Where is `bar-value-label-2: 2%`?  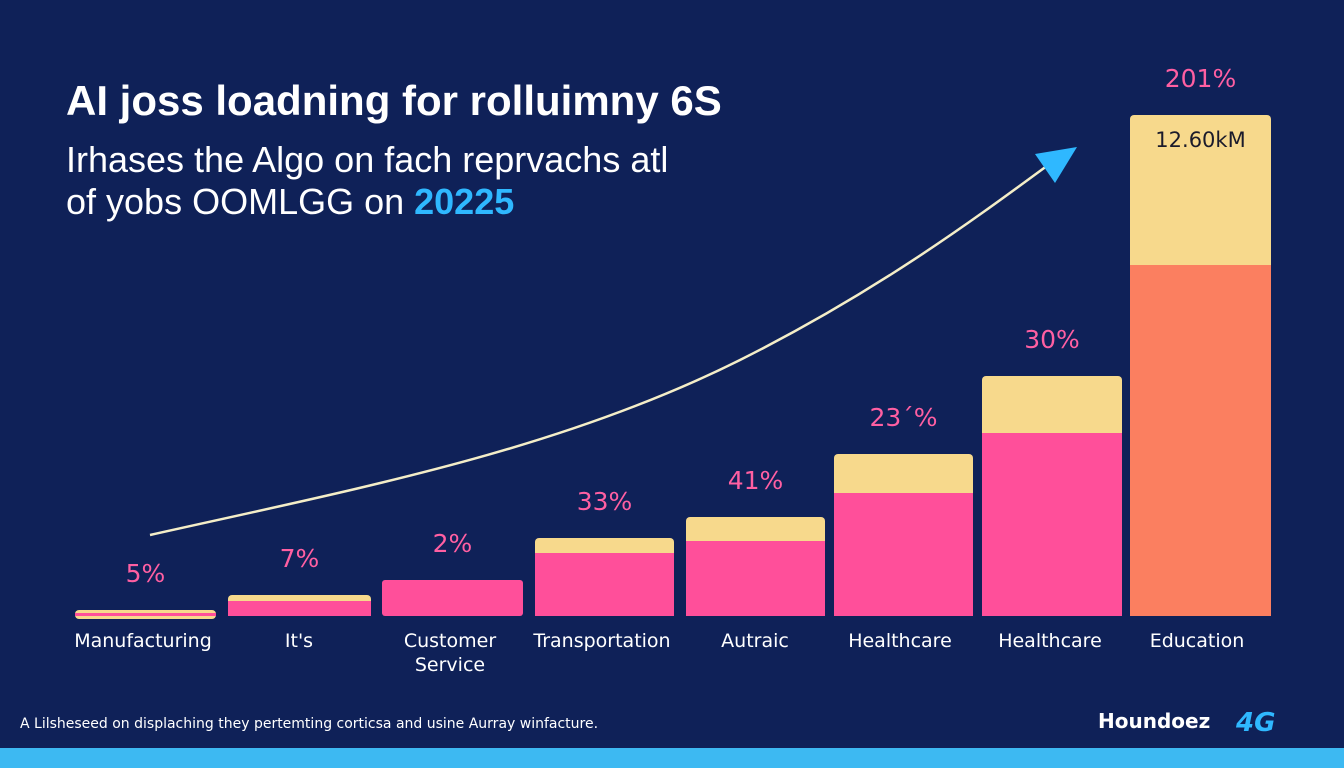
bar-value-label-2: 2% is located at coordinates (453, 543).